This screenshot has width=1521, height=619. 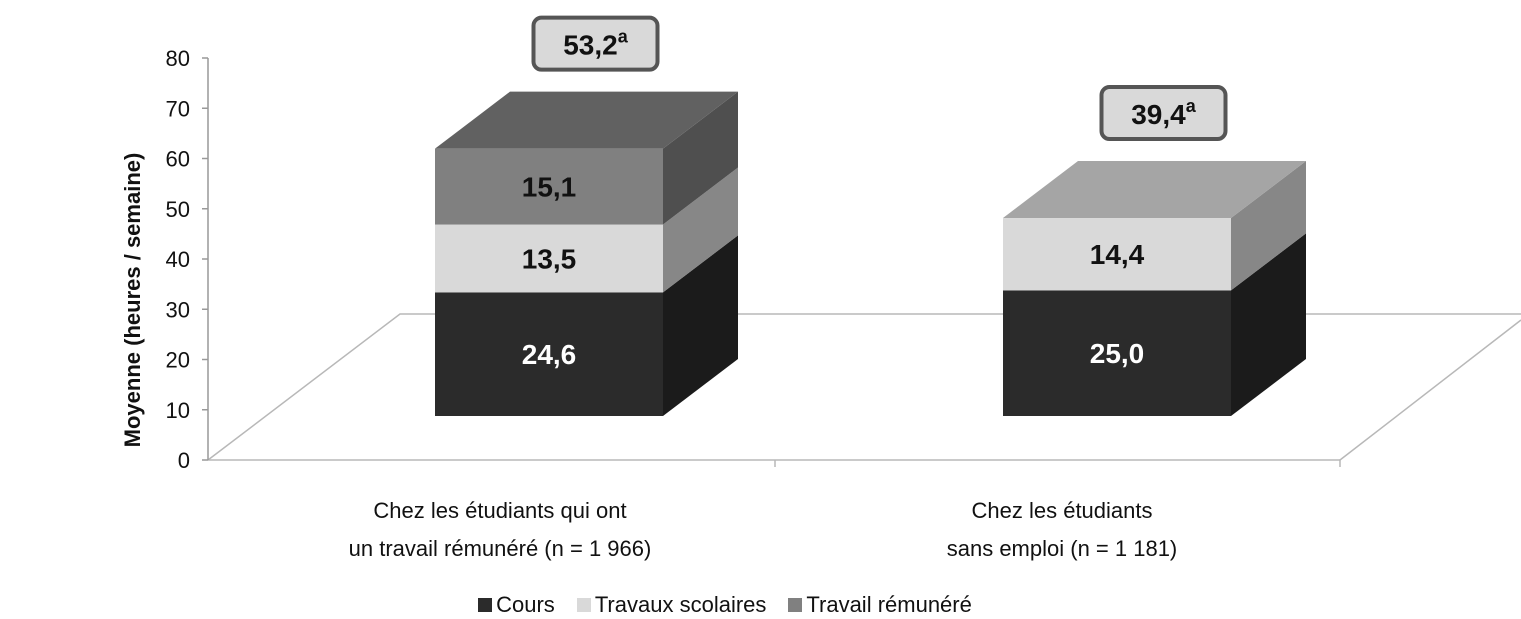 I want to click on annotation-text: 39,4, so click(x=1158, y=114).